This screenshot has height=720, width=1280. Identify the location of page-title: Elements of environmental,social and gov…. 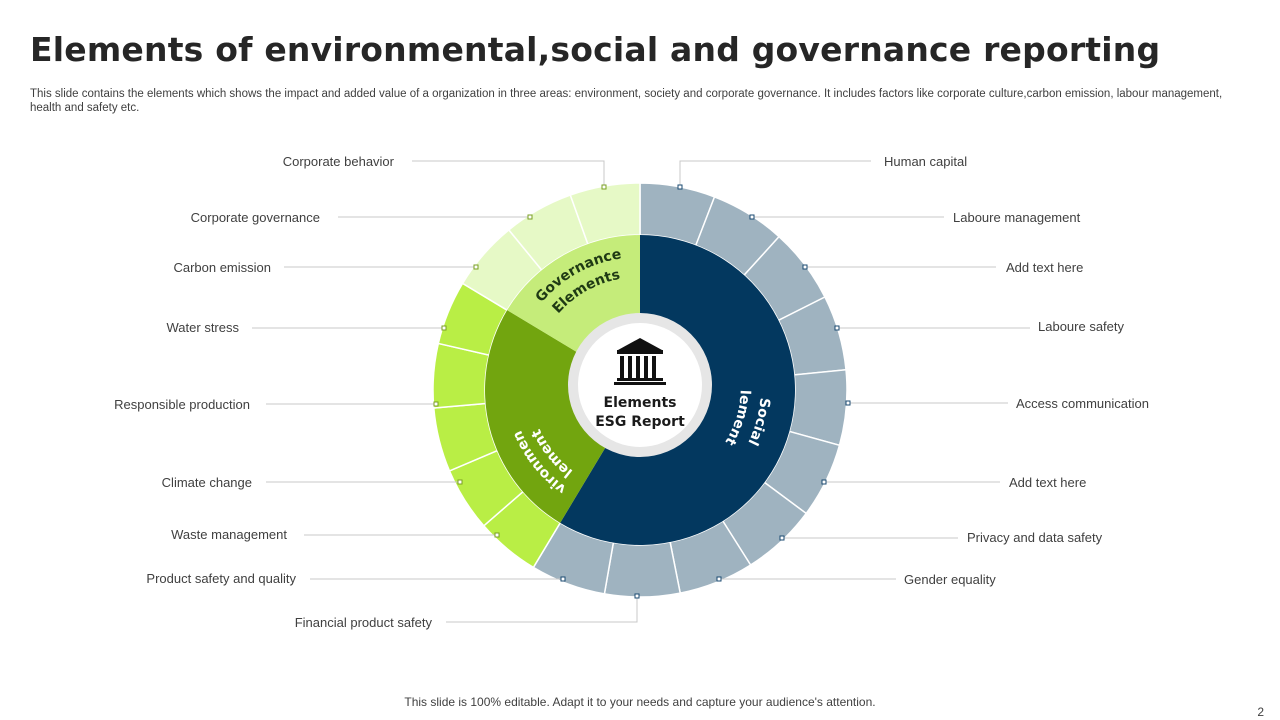
(595, 49).